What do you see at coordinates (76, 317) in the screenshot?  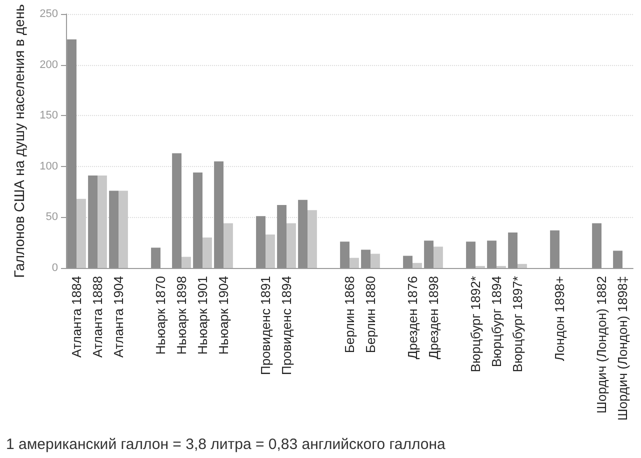 I see `x-tick-label: Атланта 1884` at bounding box center [76, 317].